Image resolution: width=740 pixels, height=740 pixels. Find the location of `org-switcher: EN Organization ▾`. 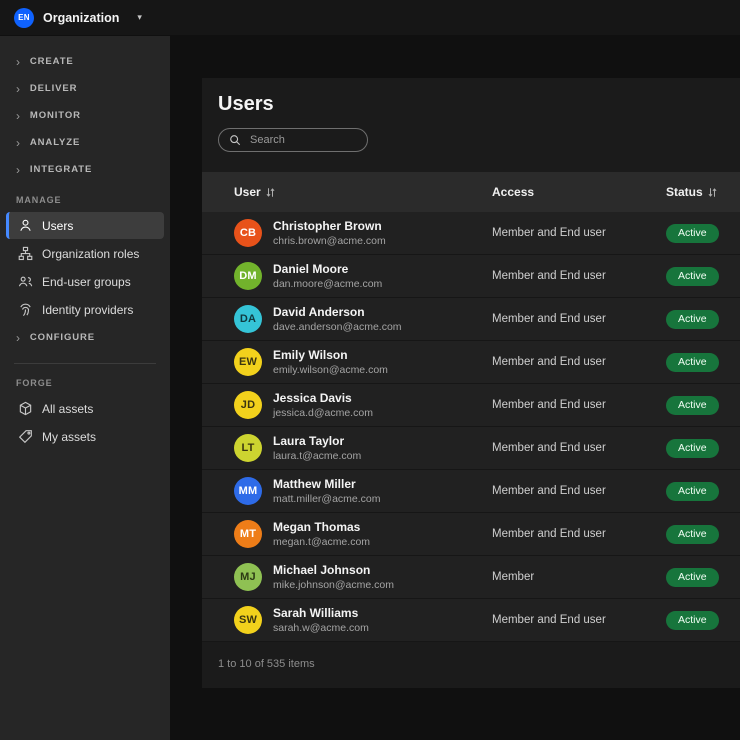

org-switcher: EN Organization ▾ is located at coordinates (78, 17).